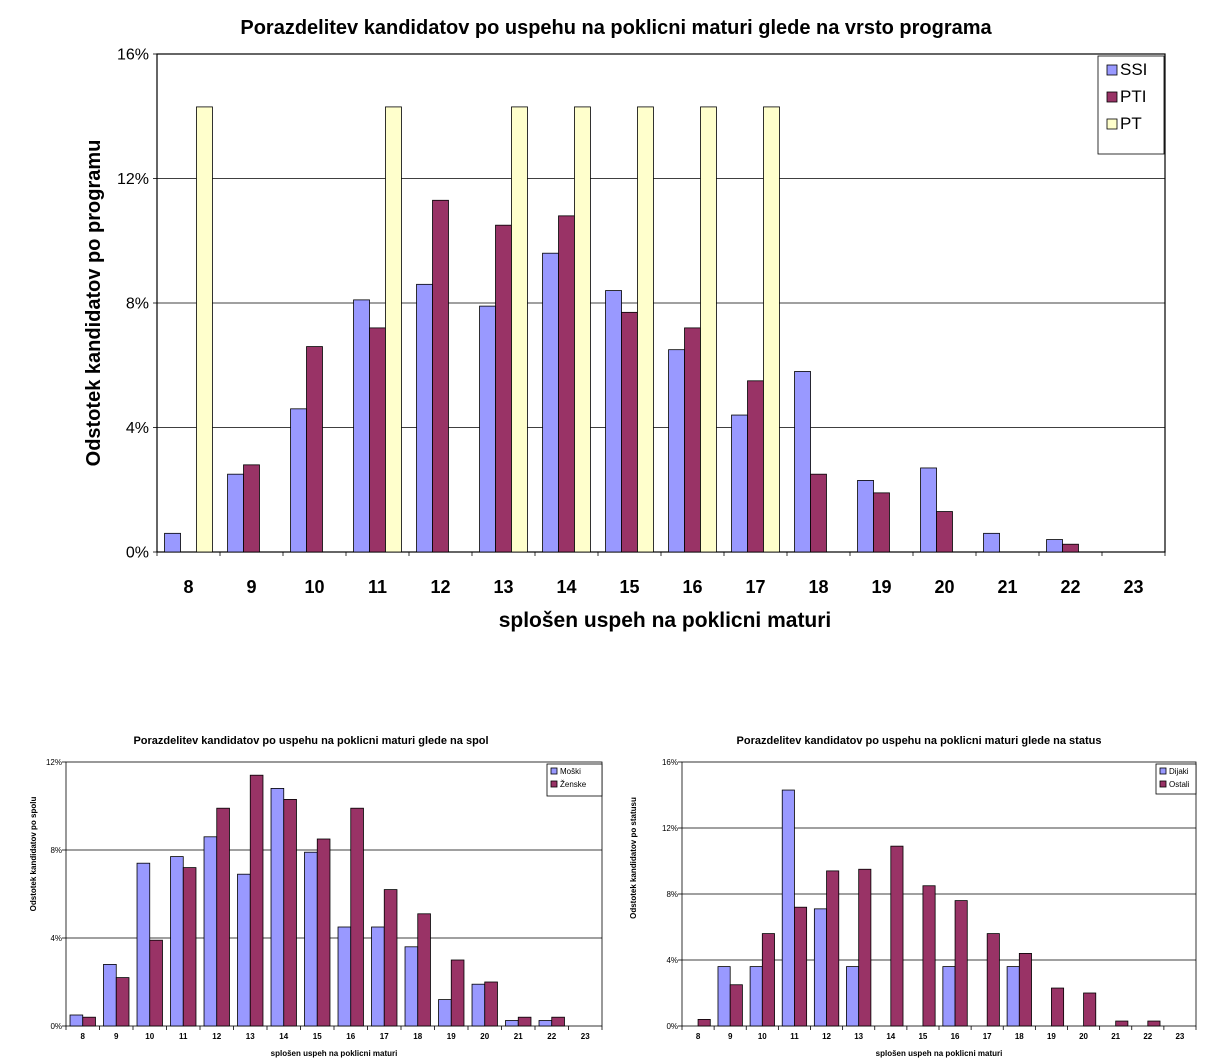 The width and height of the screenshot is (1209, 1064). What do you see at coordinates (149, 1036) in the screenshot?
I see `x-tick-label: 10` at bounding box center [149, 1036].